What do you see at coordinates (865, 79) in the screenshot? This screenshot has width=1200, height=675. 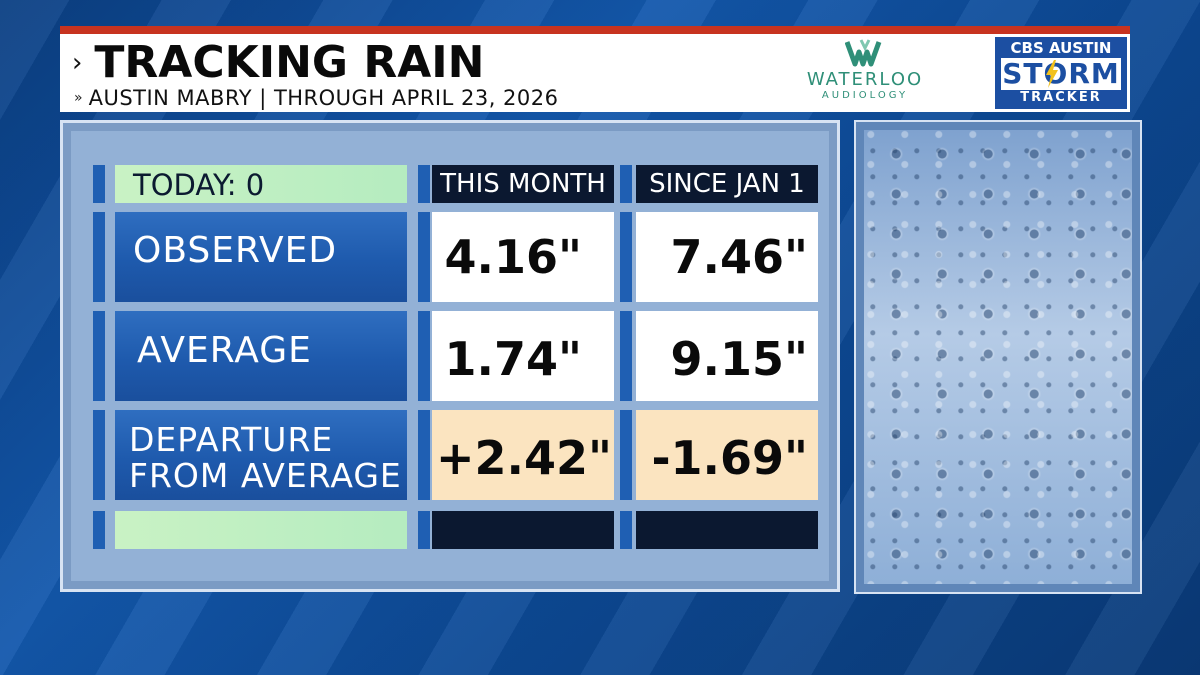 I see `sponsor-name: WATERLOO` at bounding box center [865, 79].